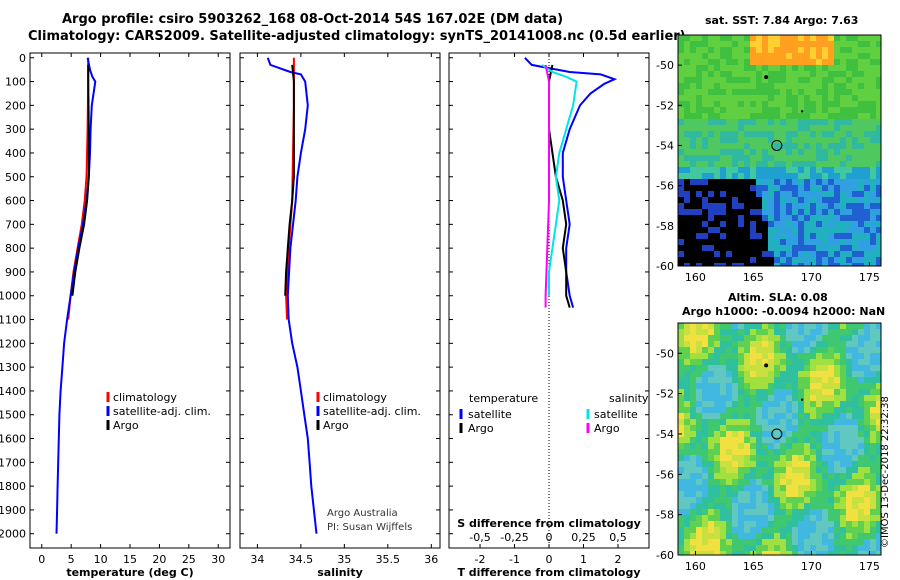  What do you see at coordinates (618, 537) in the screenshot?
I see `secondary-tick-label: 0,5` at bounding box center [618, 537].